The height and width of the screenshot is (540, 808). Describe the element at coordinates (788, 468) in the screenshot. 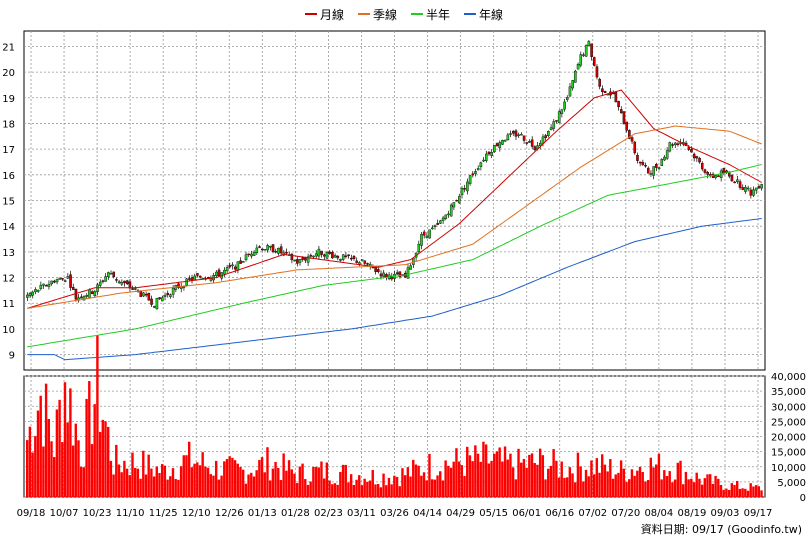

I see `y-tick-label-volume: 10,000` at that location.